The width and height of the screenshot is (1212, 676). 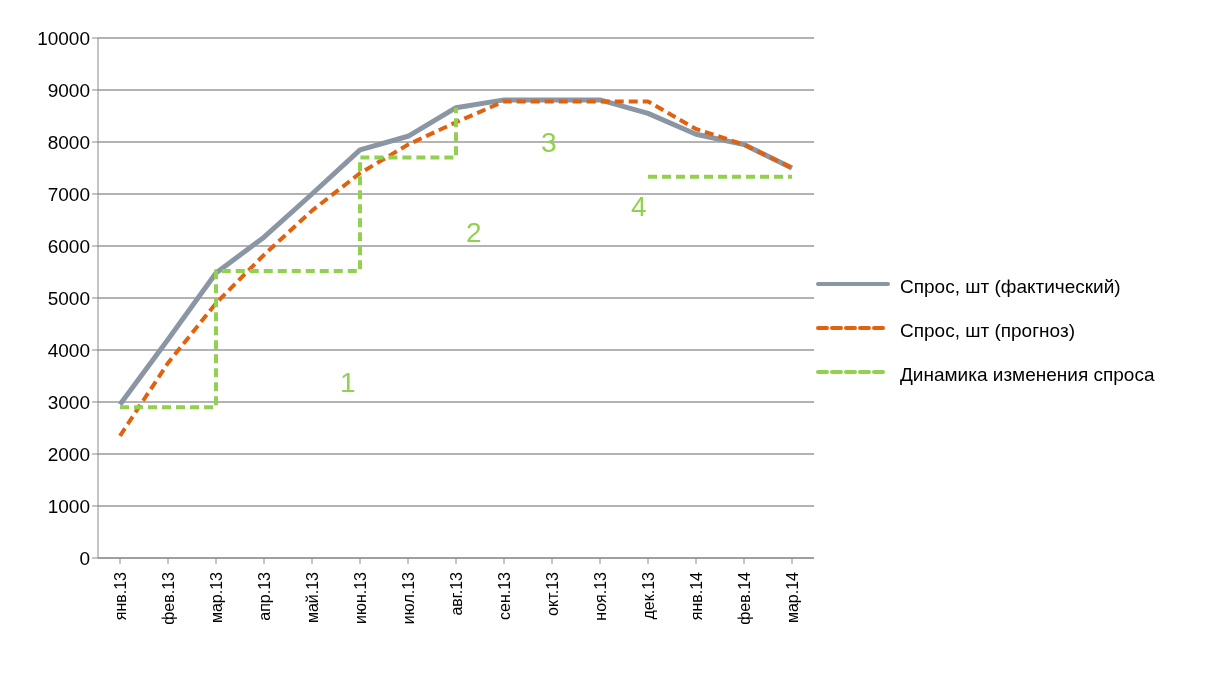 What do you see at coordinates (68, 402) in the screenshot?
I see `y-tick-label: 3000` at bounding box center [68, 402].